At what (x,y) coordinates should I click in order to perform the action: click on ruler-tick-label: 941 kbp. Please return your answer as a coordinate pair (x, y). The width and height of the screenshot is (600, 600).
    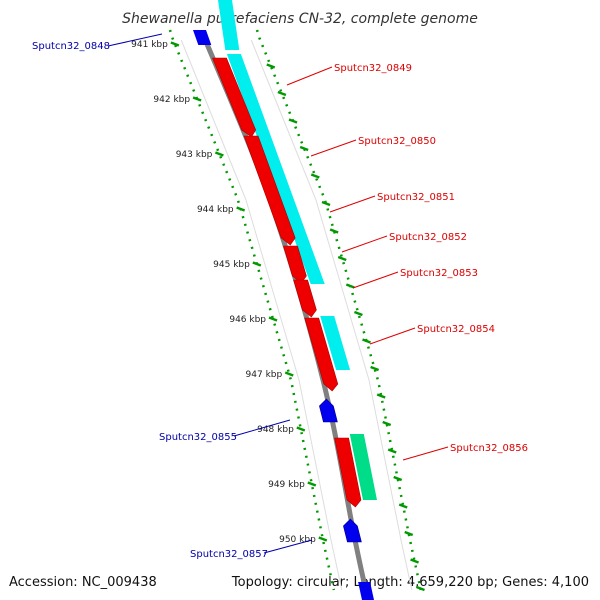
    Looking at the image, I should click on (149, 45).